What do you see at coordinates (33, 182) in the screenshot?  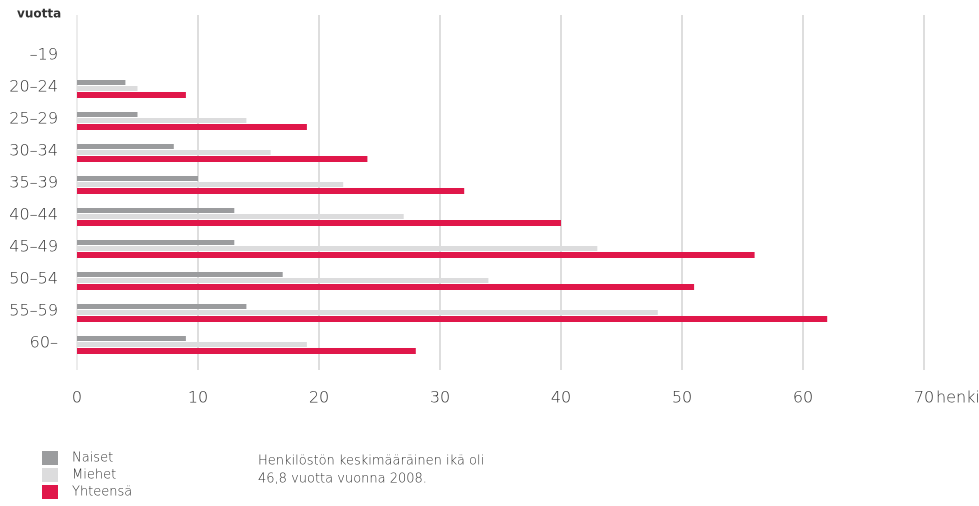 I see `y-tick-label: 35–39` at bounding box center [33, 182].